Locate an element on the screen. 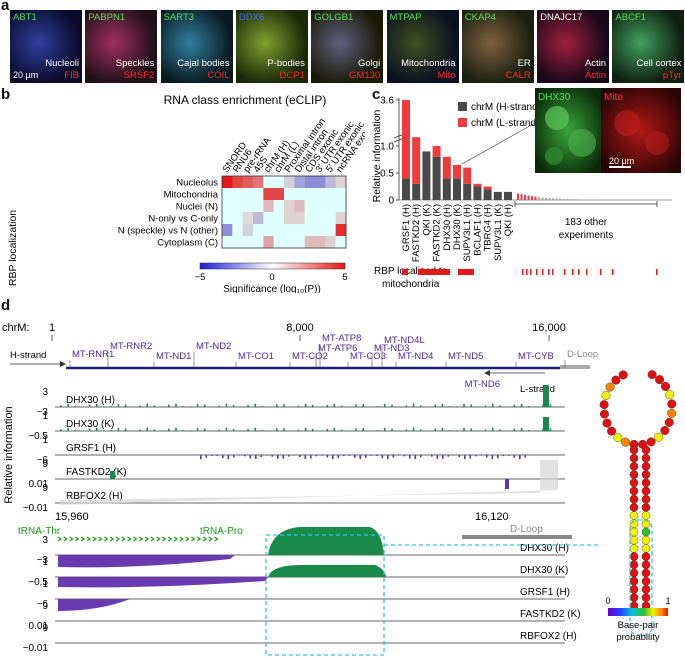 The image size is (685, 660). coord-16000: 16,000 is located at coordinates (549, 328).